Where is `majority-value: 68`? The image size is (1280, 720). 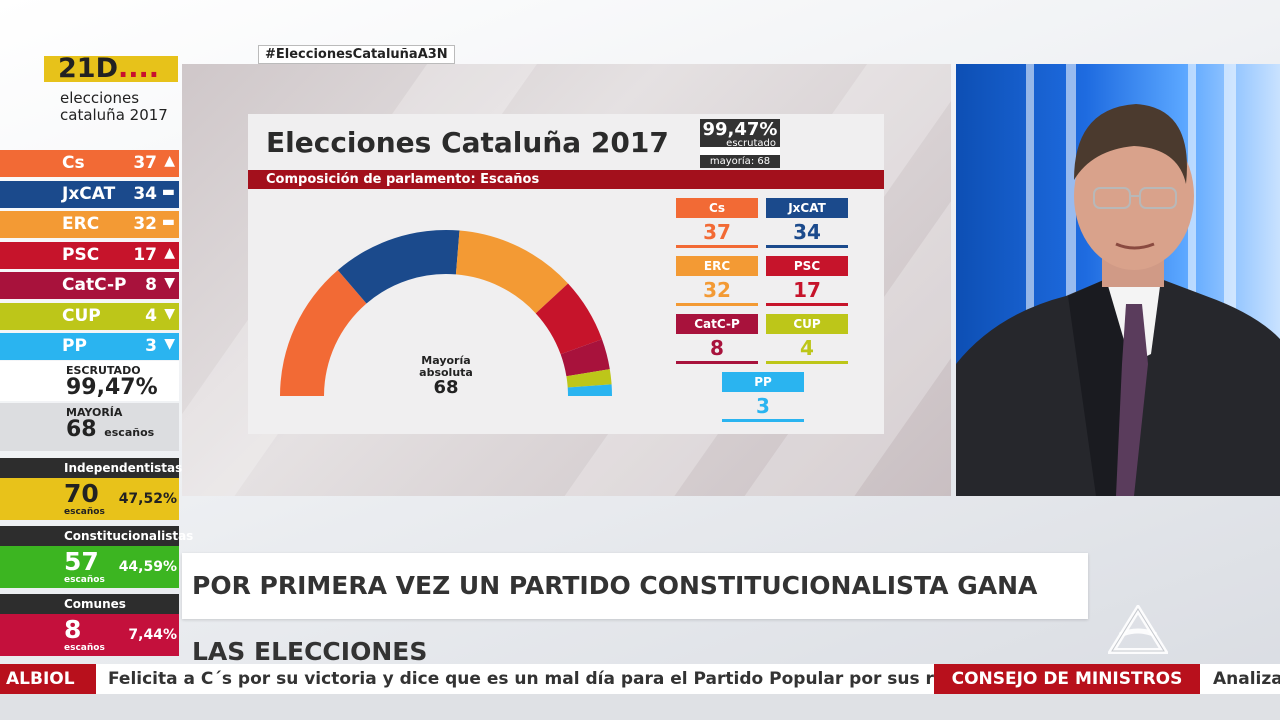
majority-value: 68 is located at coordinates (81, 429).